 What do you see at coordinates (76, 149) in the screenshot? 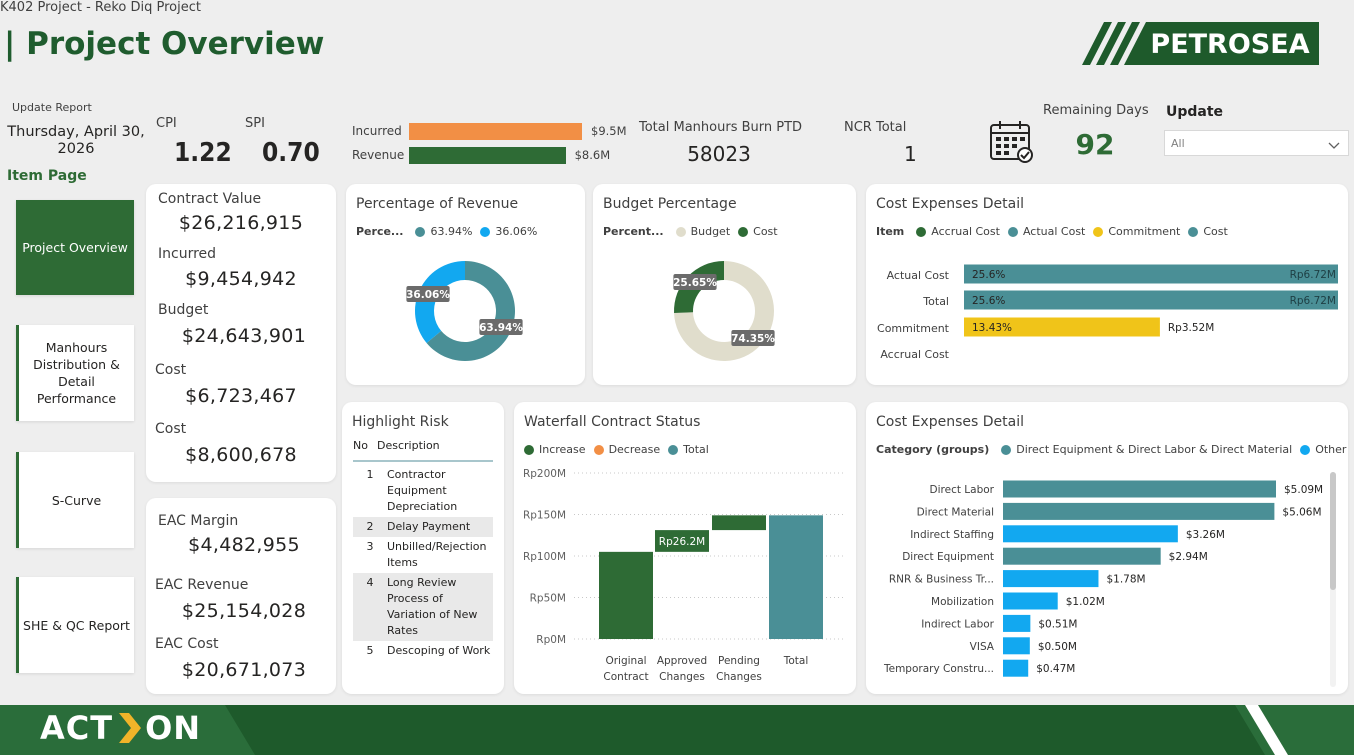
I see `date-line-2: 2026` at bounding box center [76, 149].